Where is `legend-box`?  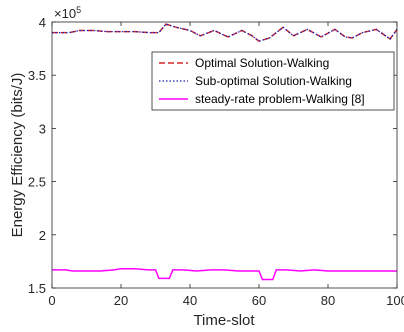 legend-box is located at coordinates (273, 81).